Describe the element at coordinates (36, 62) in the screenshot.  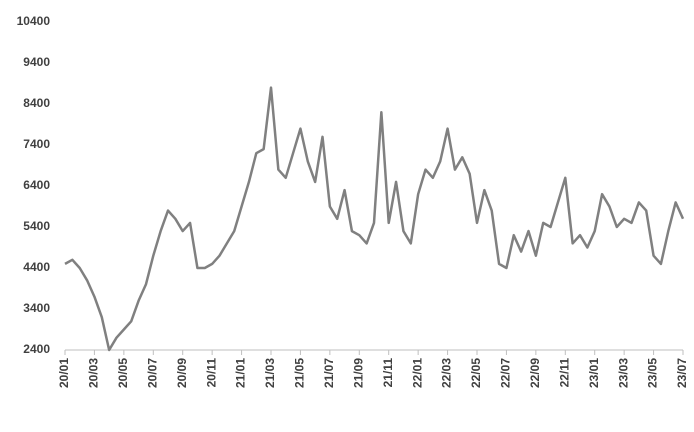
I see `y-tick-label: 9400` at that location.